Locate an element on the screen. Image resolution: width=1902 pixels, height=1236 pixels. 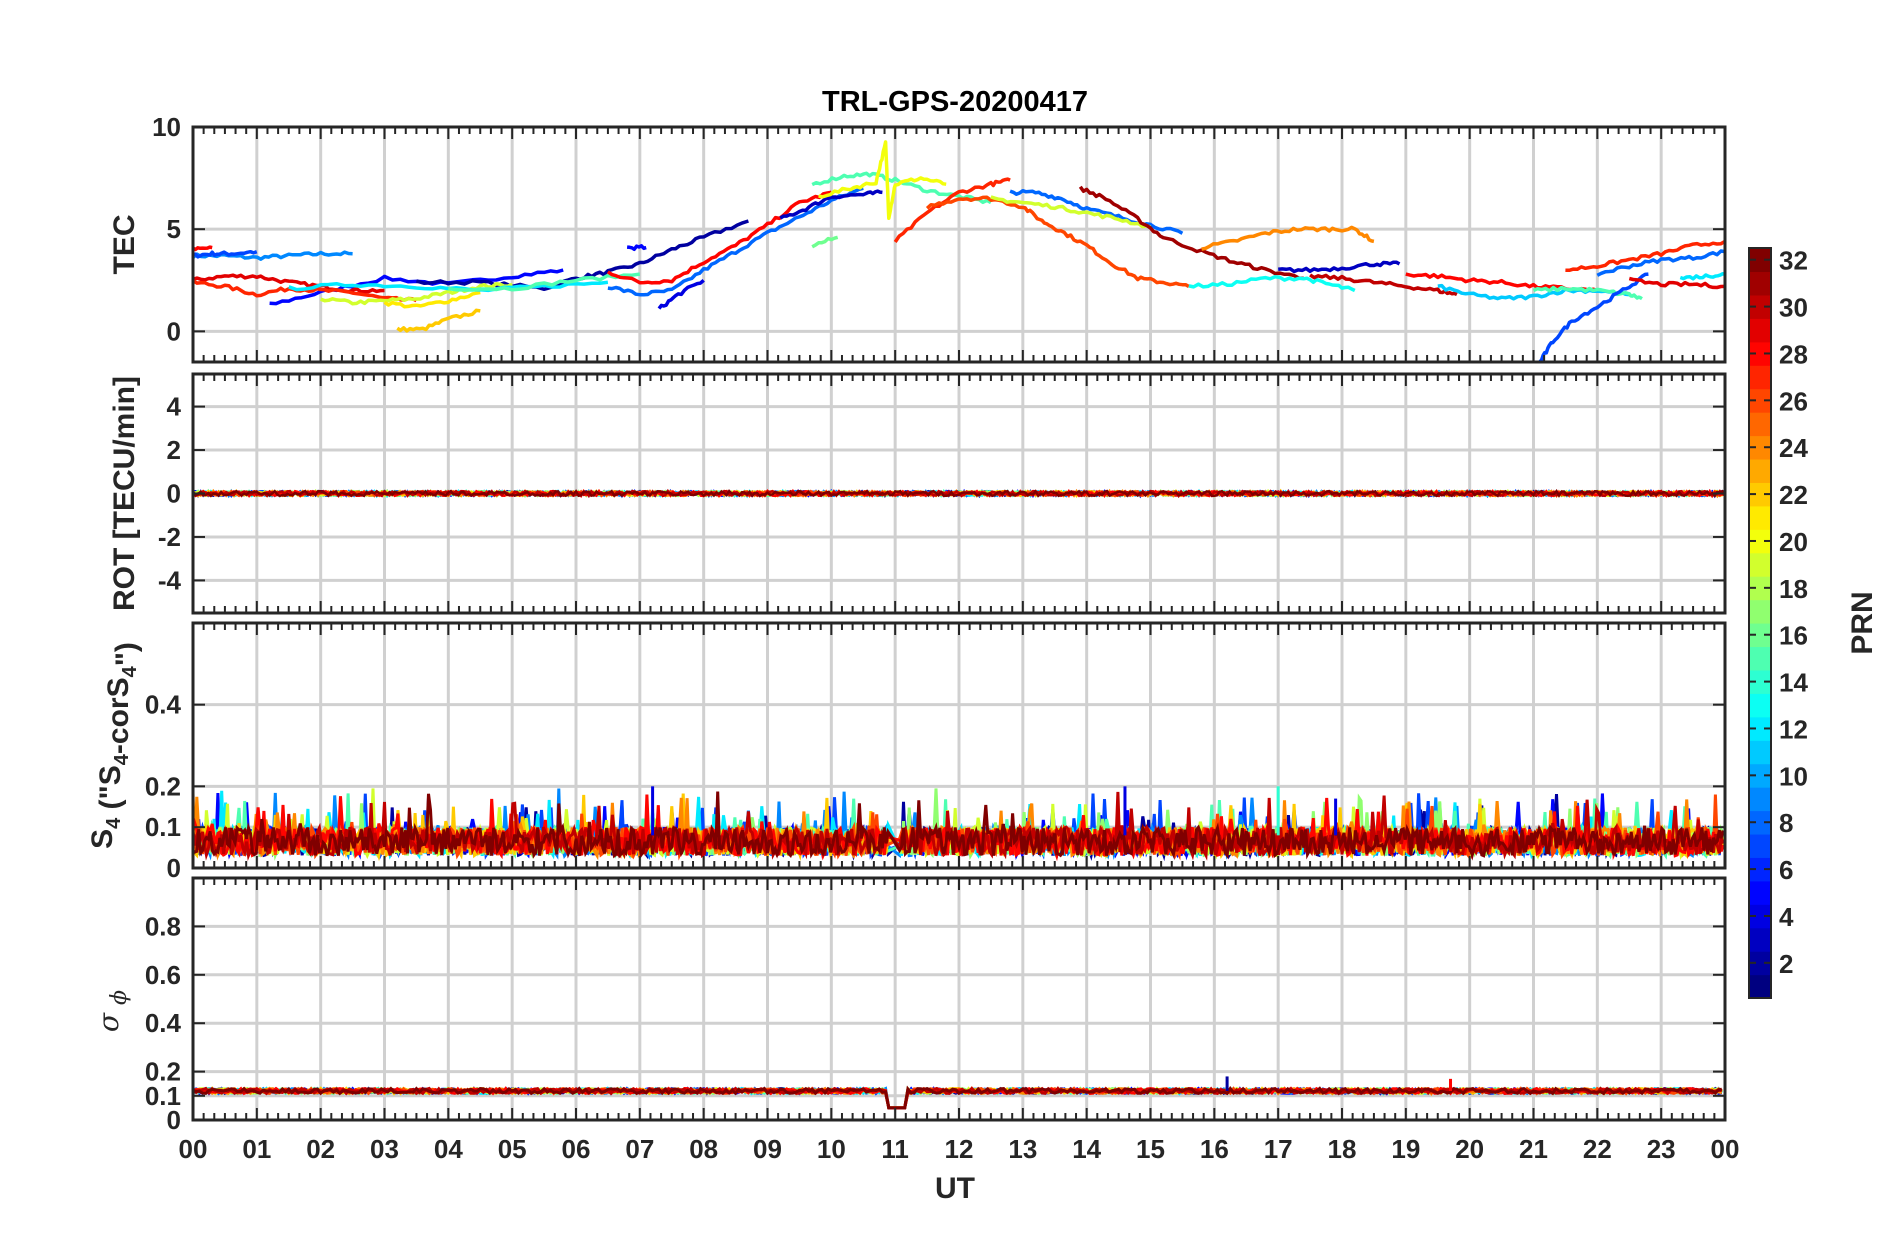
x-tick-label: 23 is located at coordinates (1661, 1149).